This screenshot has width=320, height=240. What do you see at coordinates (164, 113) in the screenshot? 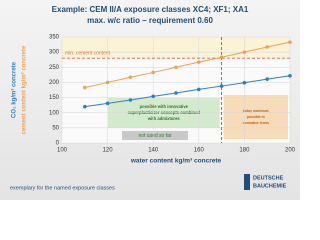
I see `innovation-zone` at bounding box center [164, 113].